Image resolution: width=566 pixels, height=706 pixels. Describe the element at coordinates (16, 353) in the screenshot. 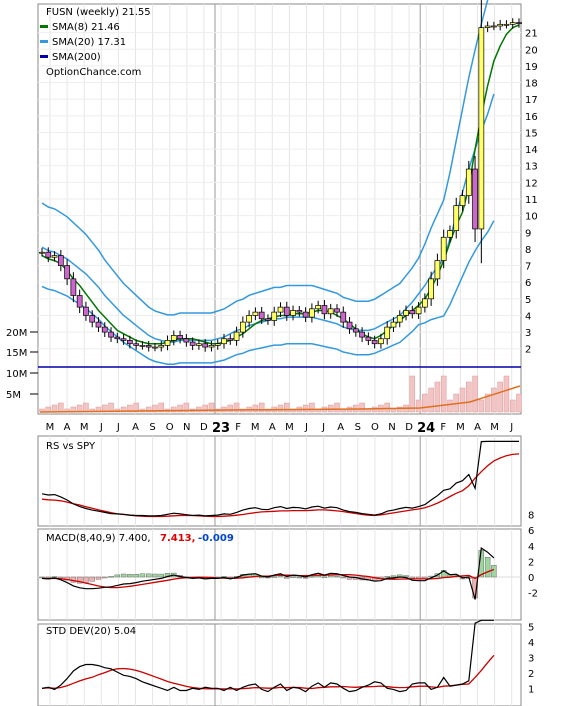

I see `volume-tick-label: 15M` at that location.